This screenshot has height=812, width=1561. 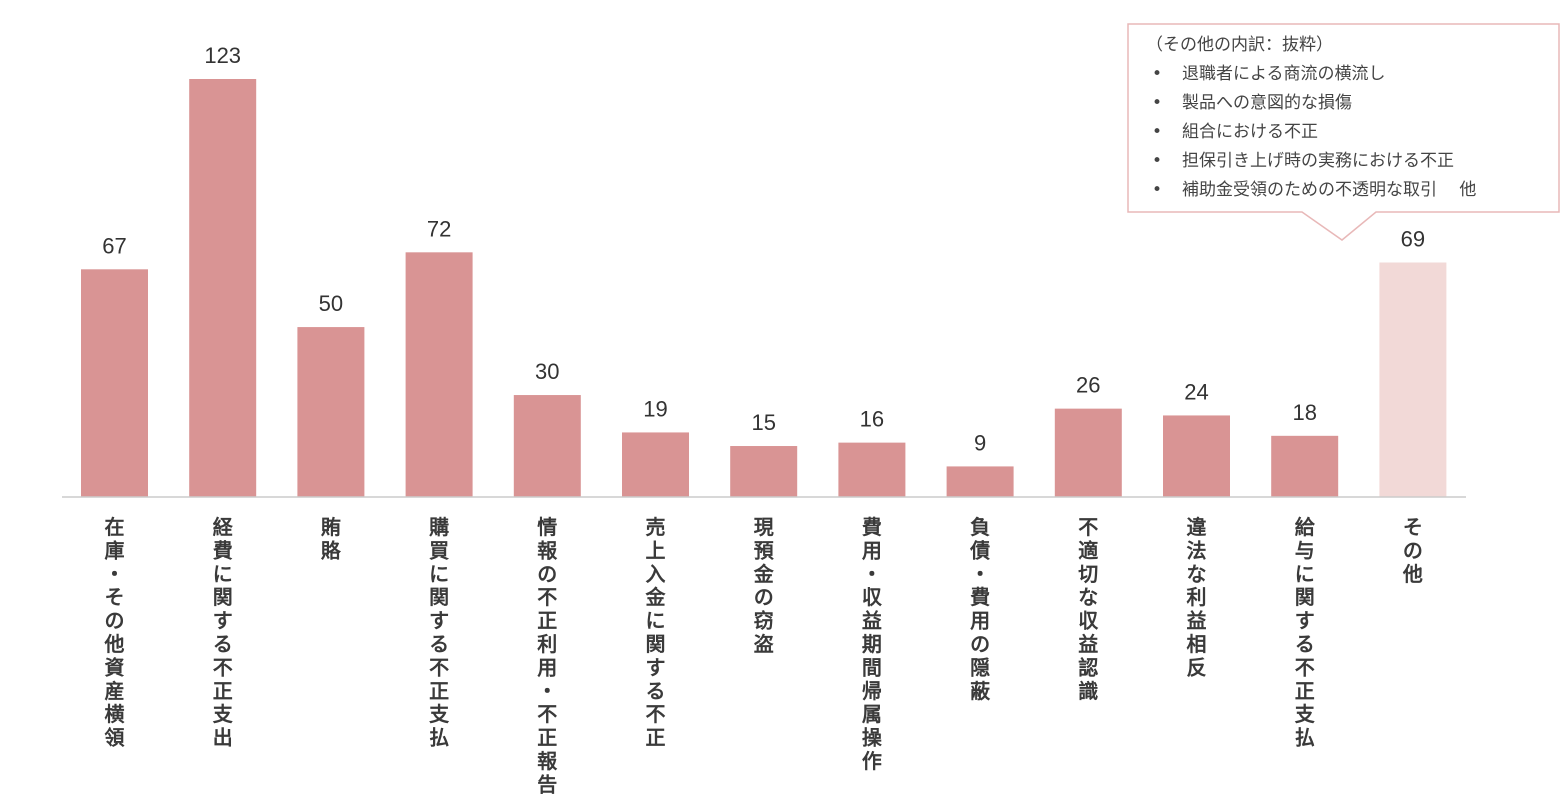 What do you see at coordinates (1305, 632) in the screenshot?
I see `category-label-12: 給与に関する不正支払` at bounding box center [1305, 632].